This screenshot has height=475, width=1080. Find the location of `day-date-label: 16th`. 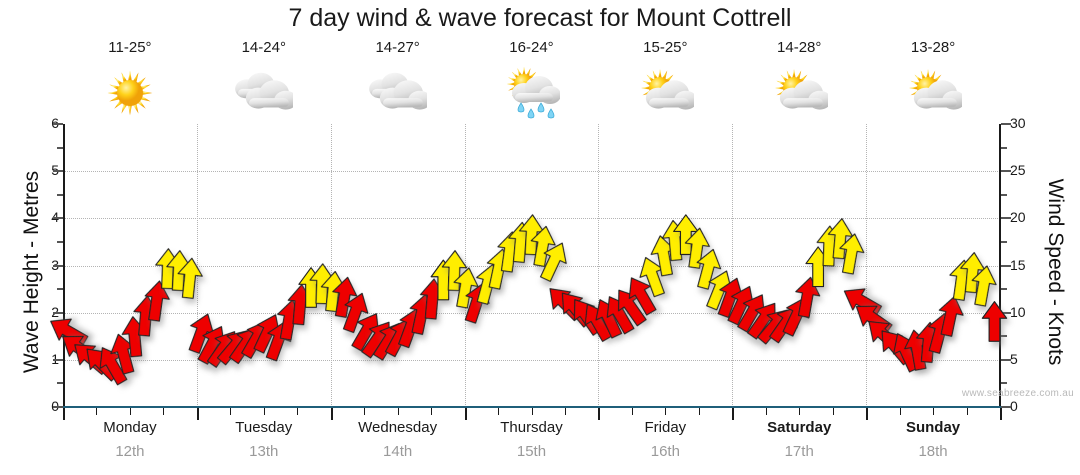

day-date-label: 16th is located at coordinates (665, 451).